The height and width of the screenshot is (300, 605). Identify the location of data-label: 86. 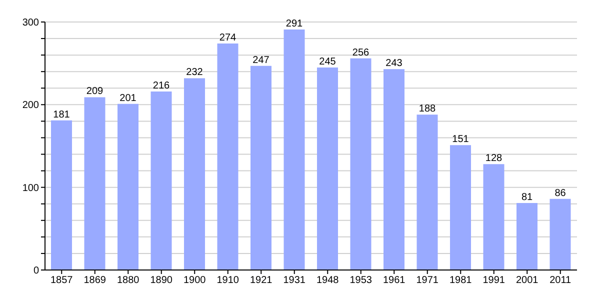
(560, 193).